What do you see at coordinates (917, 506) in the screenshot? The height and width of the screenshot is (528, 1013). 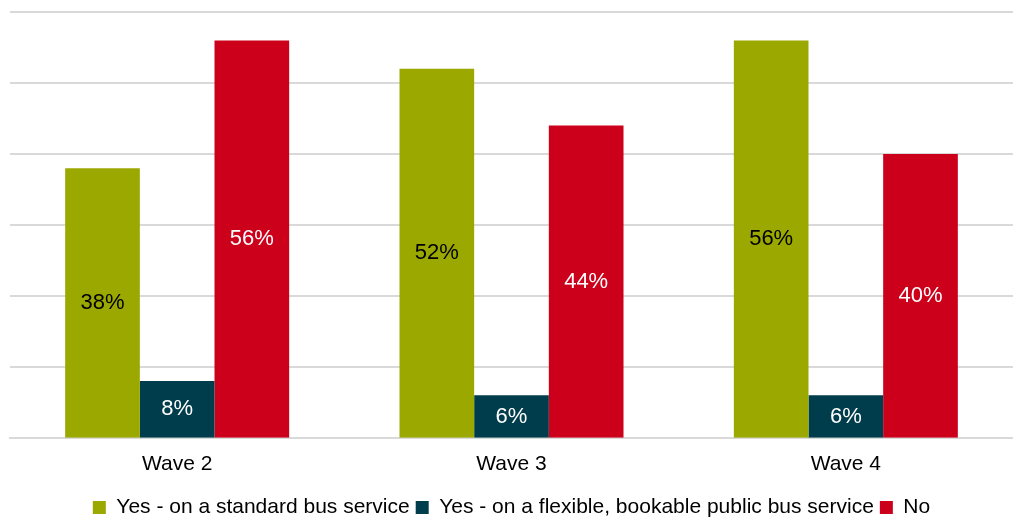 I see `legend-label: No` at bounding box center [917, 506].